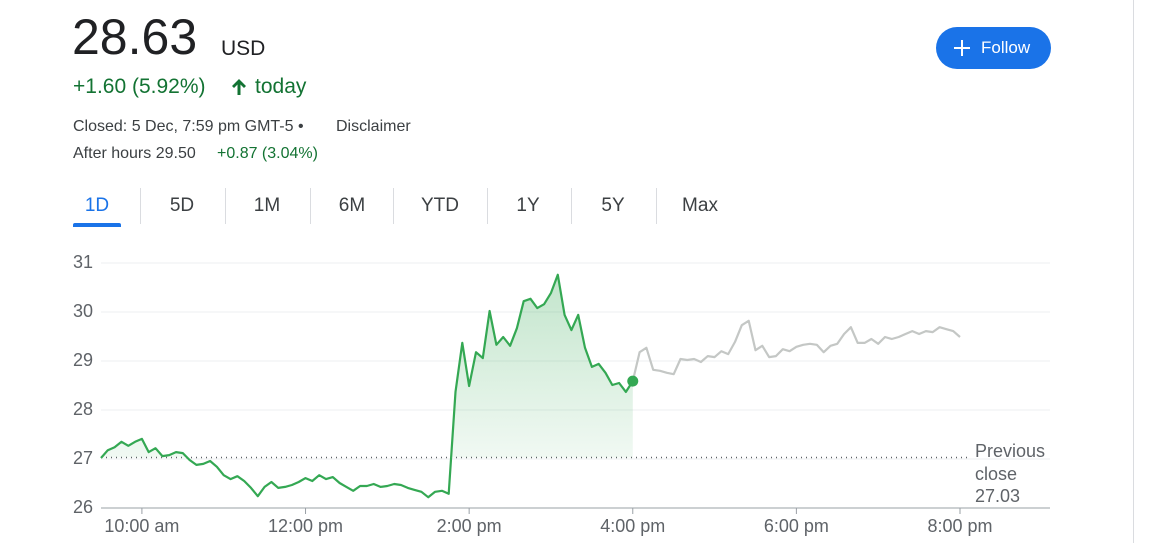 The image size is (1153, 543). Describe the element at coordinates (188, 126) in the screenshot. I see `closed-time: Closed: 5 Dec, 7:59 pm GMT-5 •` at that location.